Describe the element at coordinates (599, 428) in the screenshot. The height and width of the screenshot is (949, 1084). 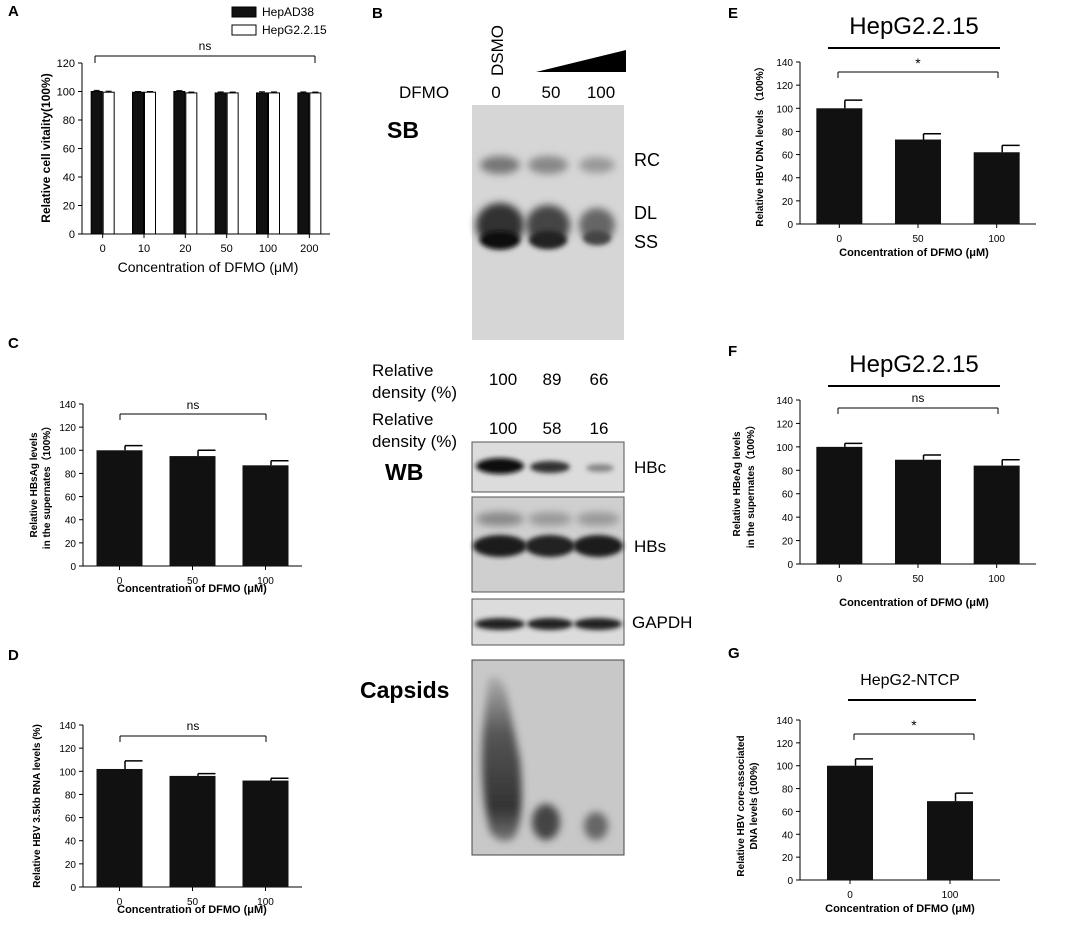
I see `wb-density-100: 16` at that location.